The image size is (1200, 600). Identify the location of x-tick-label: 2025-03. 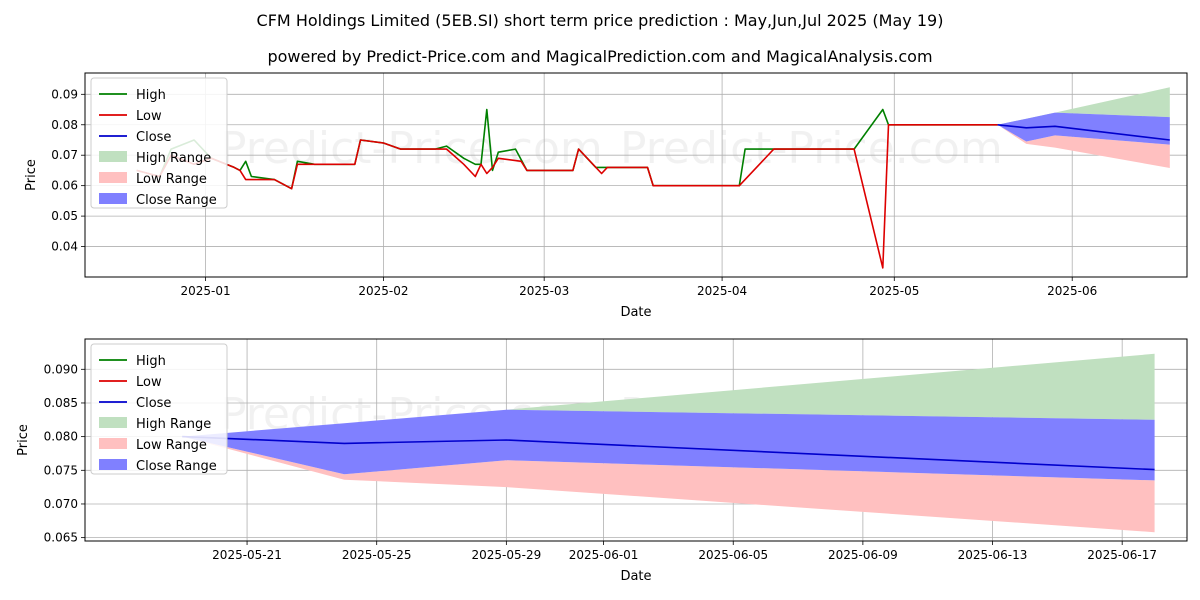
(544, 291).